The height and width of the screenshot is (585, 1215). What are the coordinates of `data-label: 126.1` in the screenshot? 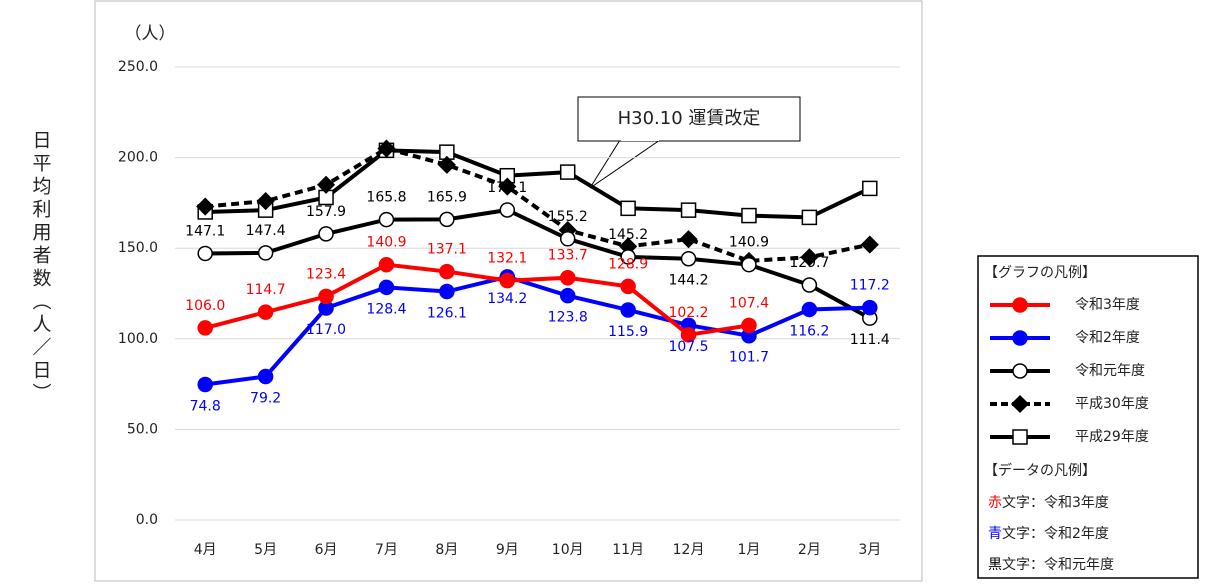 It's located at (447, 314).